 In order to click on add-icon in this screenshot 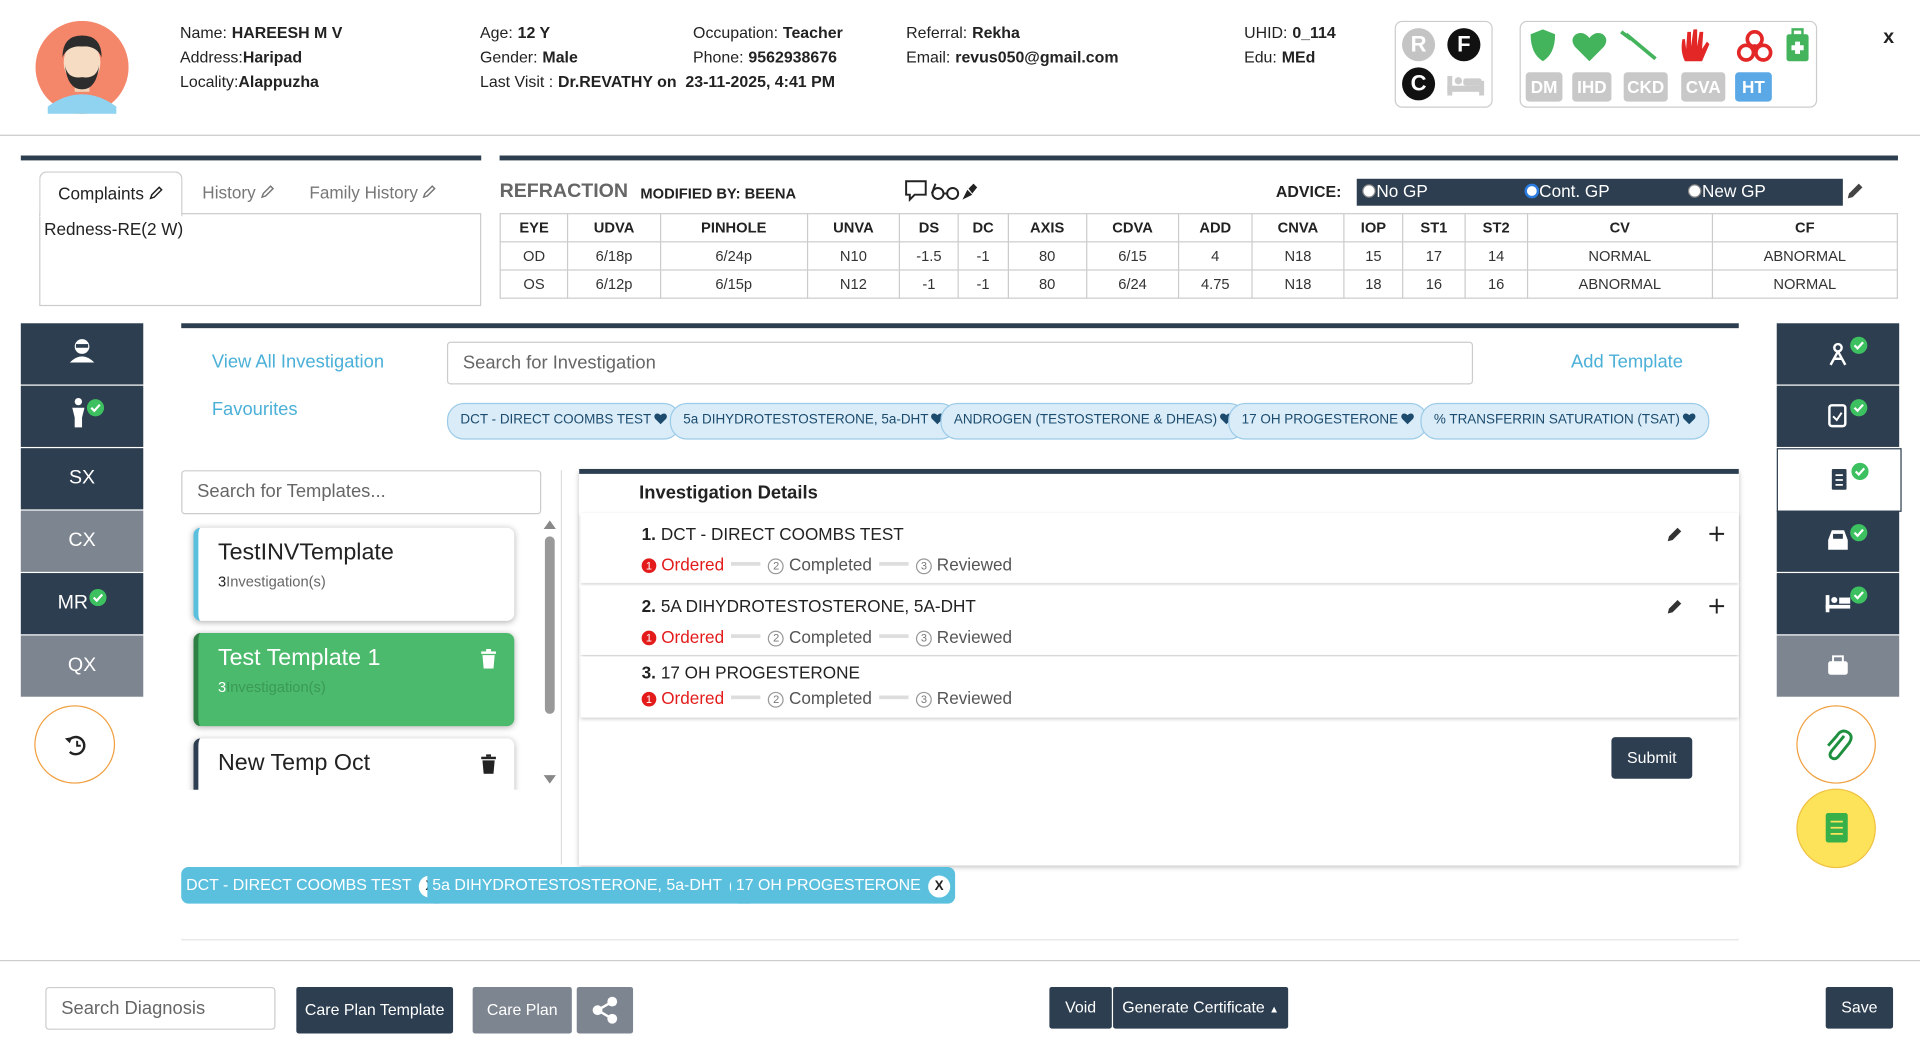, I will do `click(1717, 606)`.